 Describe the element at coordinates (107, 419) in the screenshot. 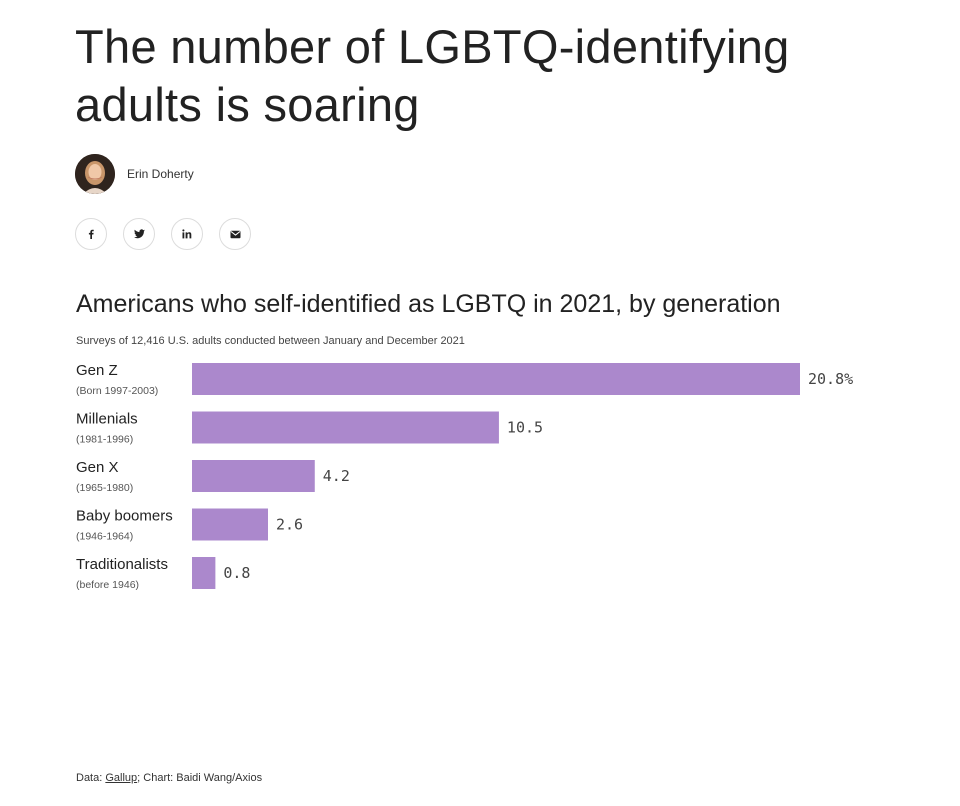

I see `category-label-1: Millenials` at that location.